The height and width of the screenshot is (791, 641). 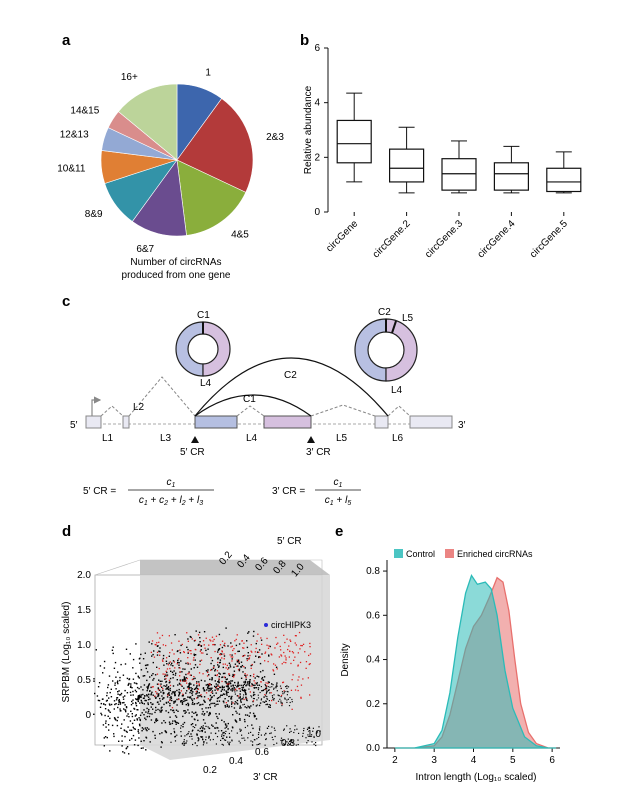 What do you see at coordinates (74, 425) in the screenshot?
I see `label-five-prime: 5′` at bounding box center [74, 425].